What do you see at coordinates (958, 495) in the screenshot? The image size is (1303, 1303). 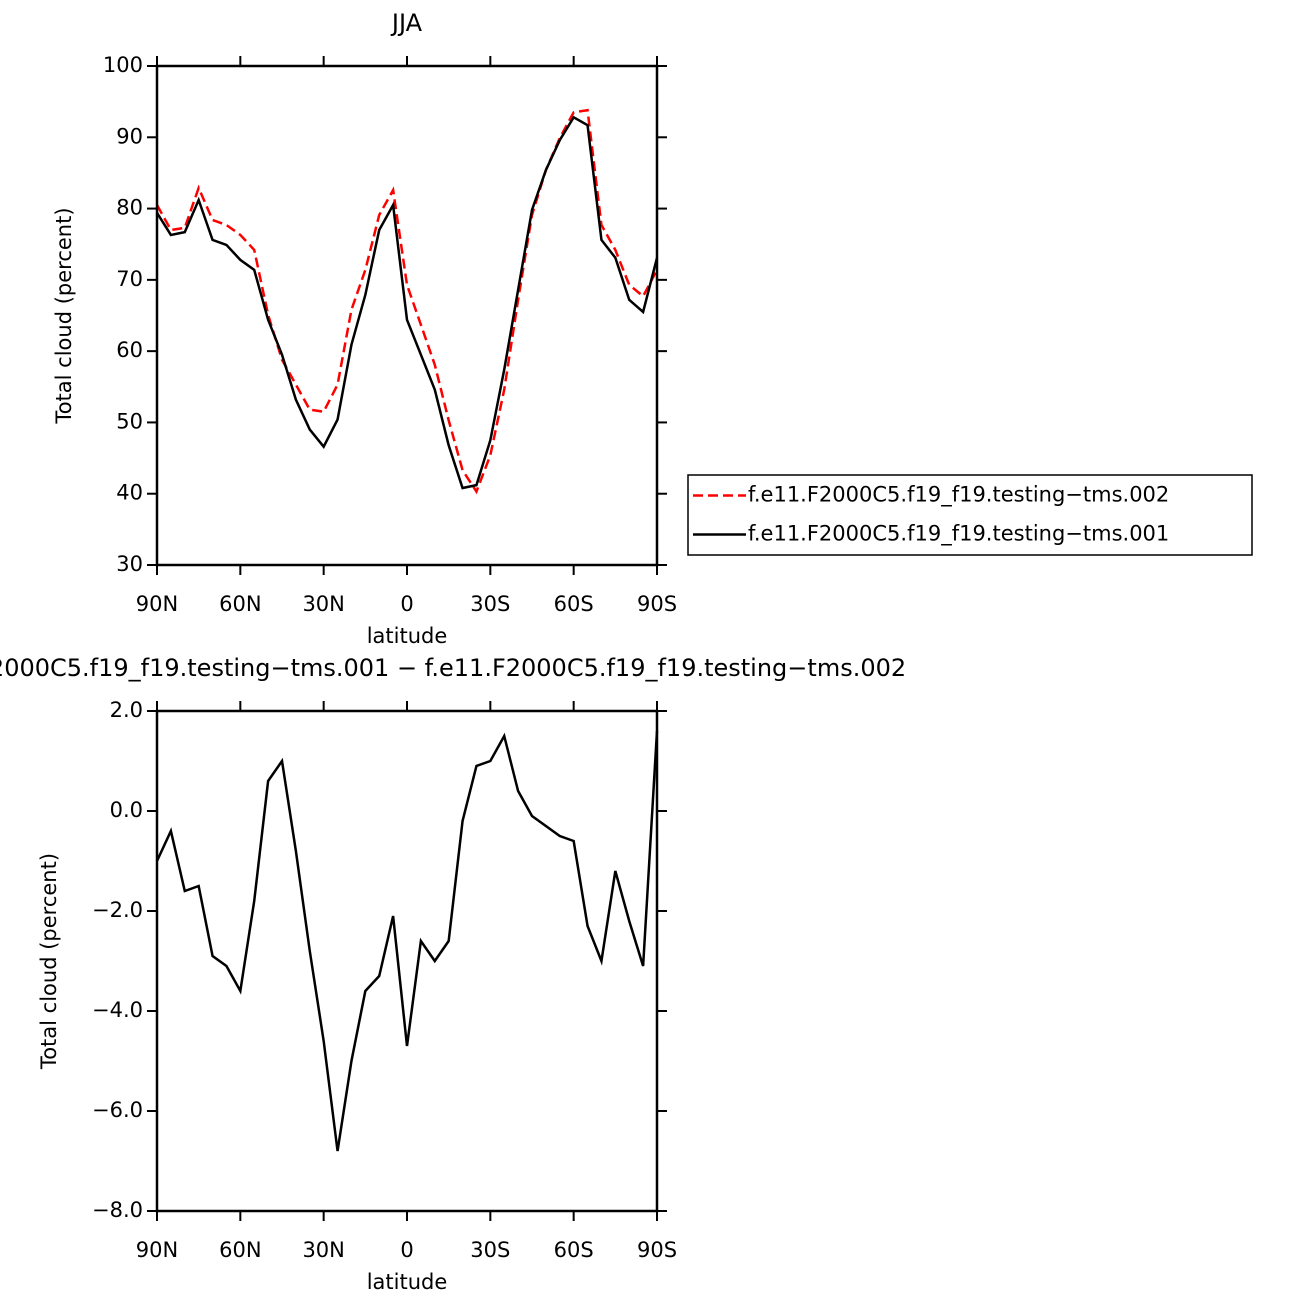 I see `legend-label: f.e11.F2000C5.f19_f19.testing−tms.002` at bounding box center [958, 495].